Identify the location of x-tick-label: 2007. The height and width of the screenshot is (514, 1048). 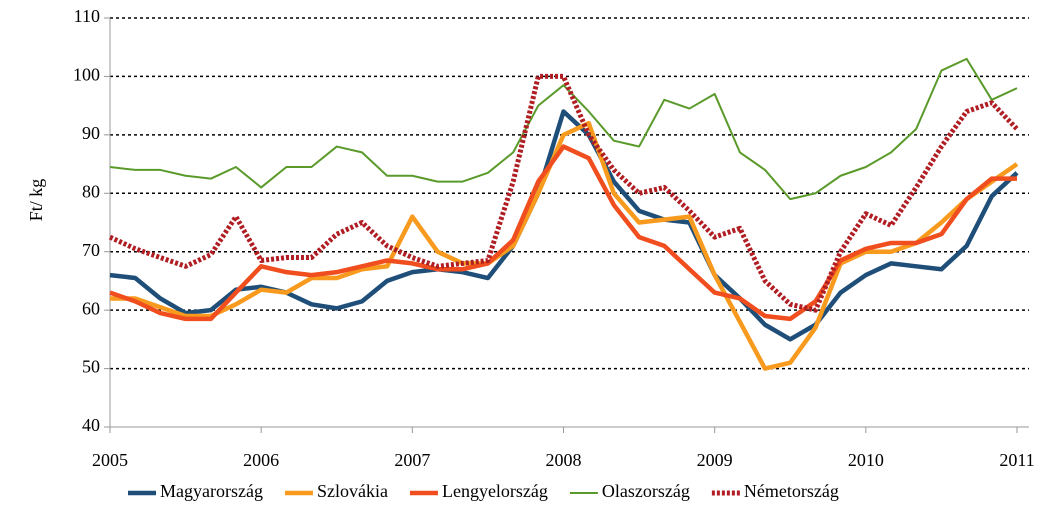
(412, 460).